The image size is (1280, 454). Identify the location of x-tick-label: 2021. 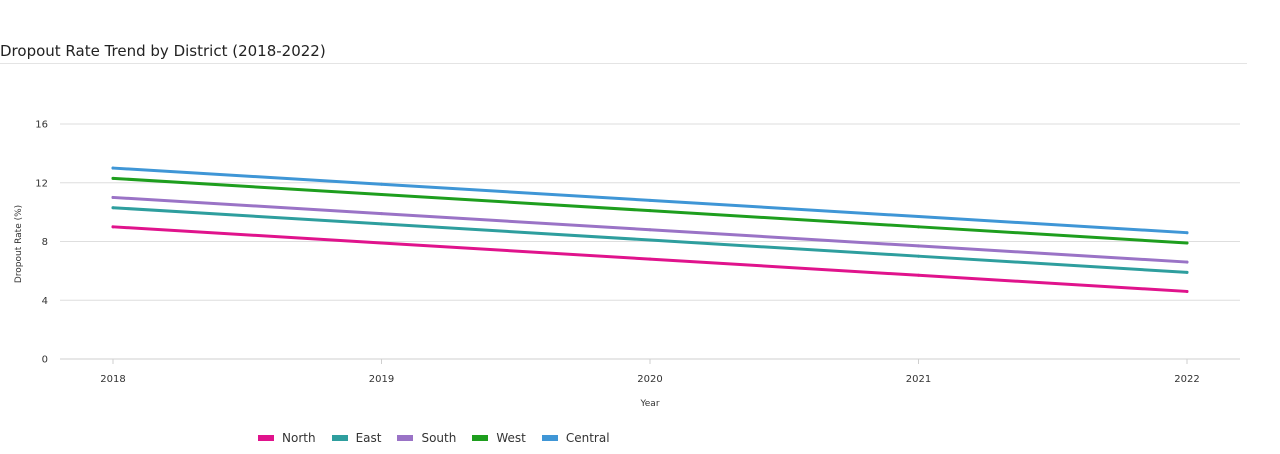
(918, 379).